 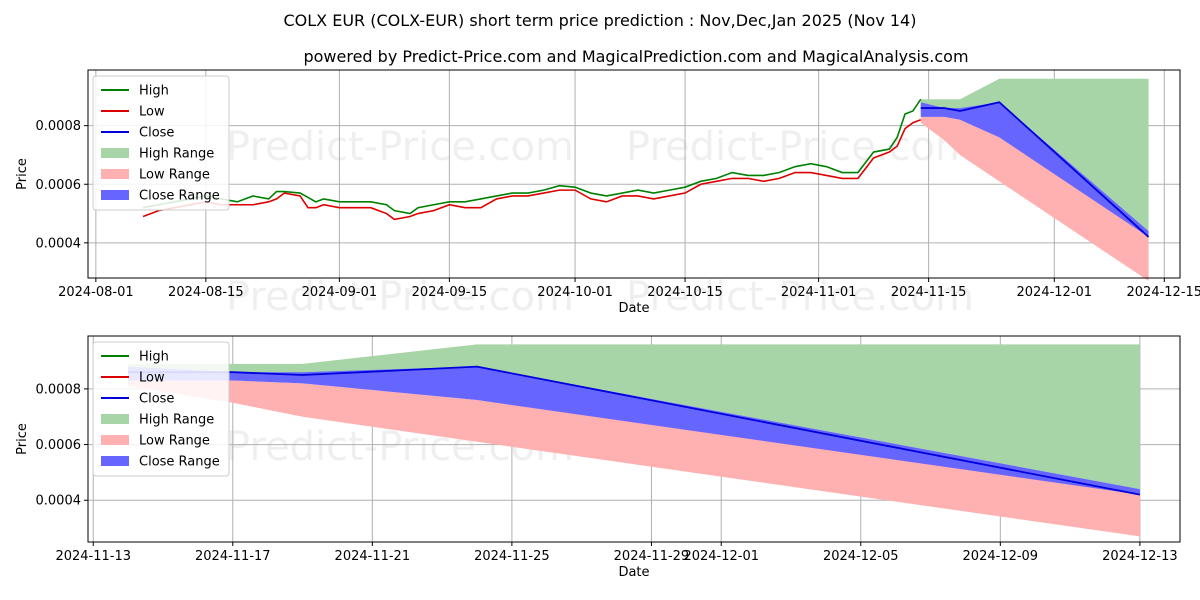 I want to click on low-range-area, so click(x=1034, y=198).